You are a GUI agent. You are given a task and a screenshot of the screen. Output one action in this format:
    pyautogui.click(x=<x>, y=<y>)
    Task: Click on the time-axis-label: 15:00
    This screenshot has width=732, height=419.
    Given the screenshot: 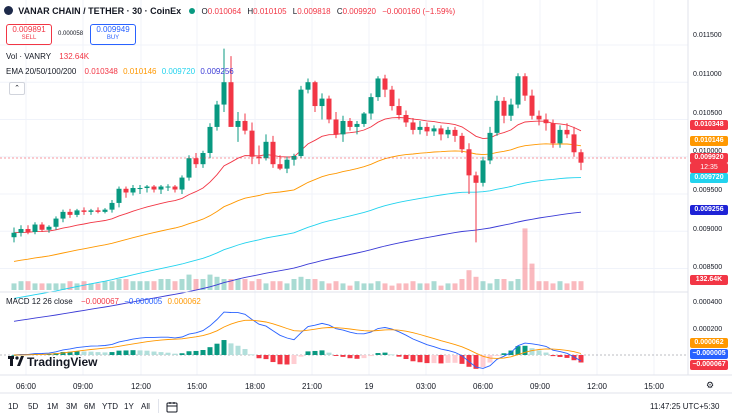 What is the action you would take?
    pyautogui.click(x=654, y=386)
    